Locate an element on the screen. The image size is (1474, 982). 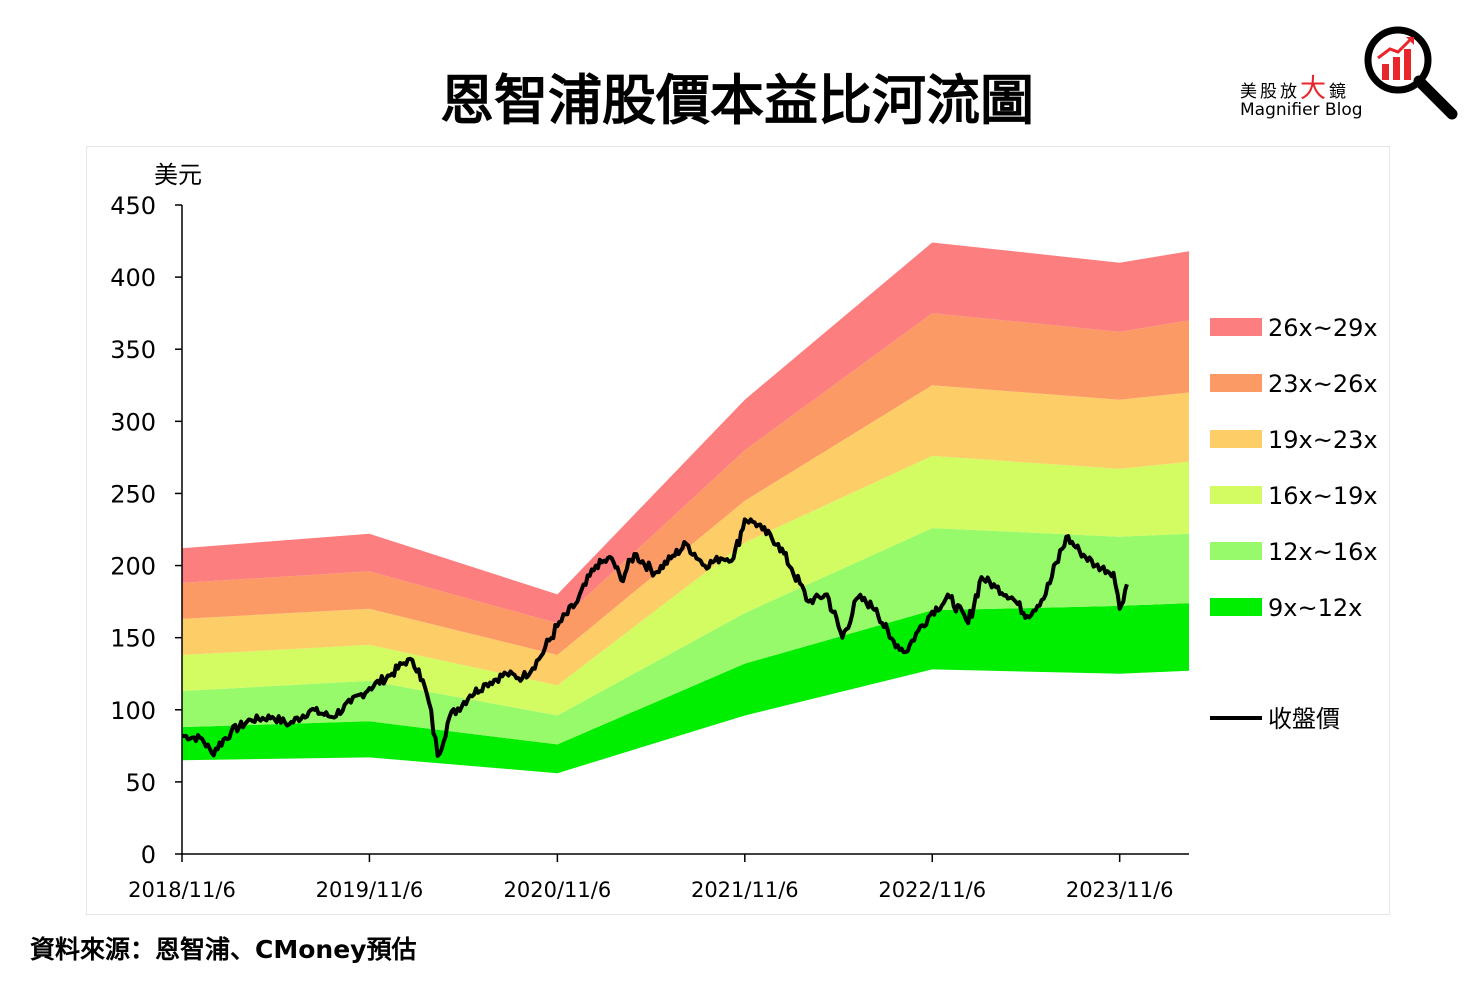
y-tick-label: 100 is located at coordinates (133, 711).